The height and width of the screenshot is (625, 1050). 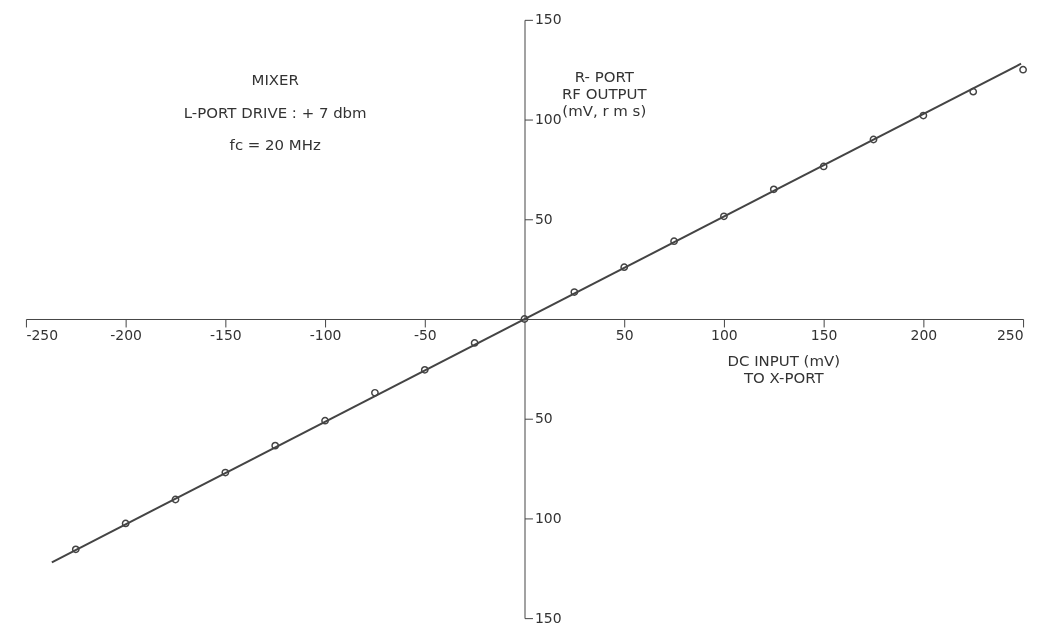 What do you see at coordinates (325, 335) in the screenshot?
I see `x-tick-label: -100` at bounding box center [325, 335].